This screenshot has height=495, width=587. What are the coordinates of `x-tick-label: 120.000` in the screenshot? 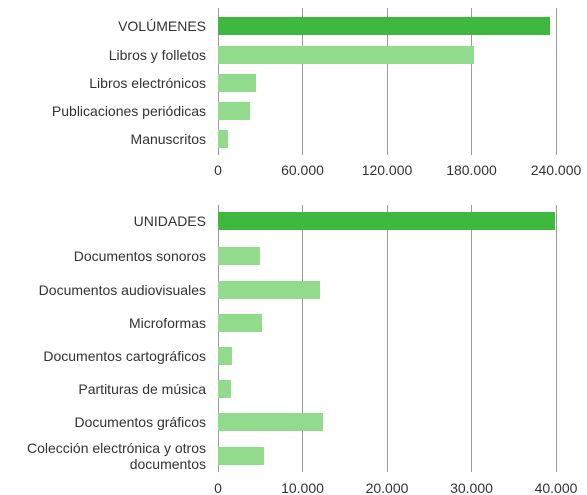 It's located at (387, 170).